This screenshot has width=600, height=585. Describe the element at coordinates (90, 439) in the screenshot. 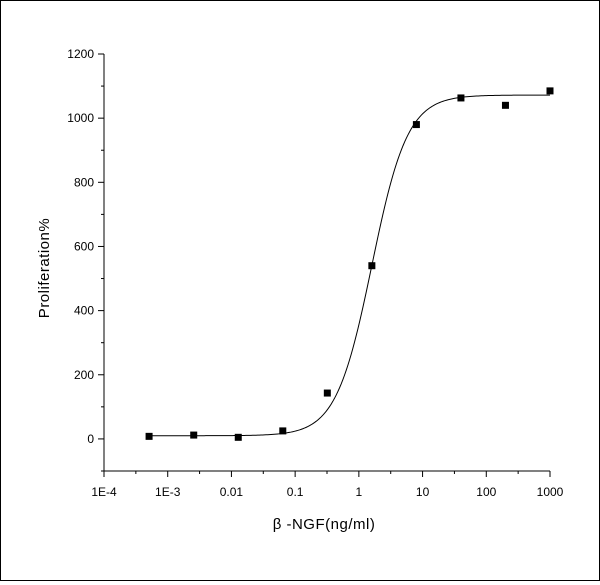

I see `y-tick-label: 0` at that location.